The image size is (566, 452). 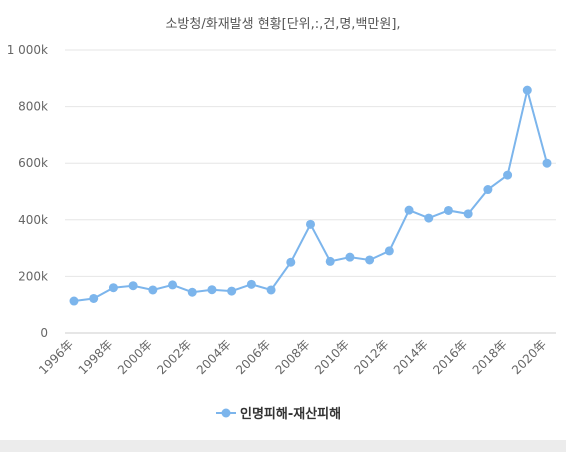 I want to click on y-tick-label: 0, so click(x=44, y=333).